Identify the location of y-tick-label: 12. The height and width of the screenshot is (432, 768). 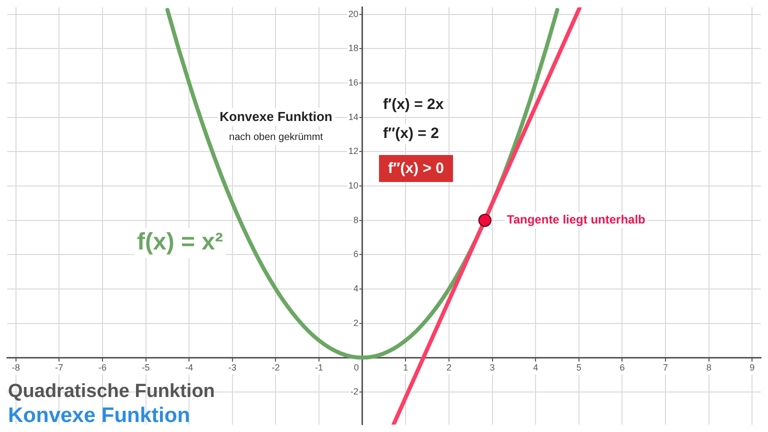
(353, 151).